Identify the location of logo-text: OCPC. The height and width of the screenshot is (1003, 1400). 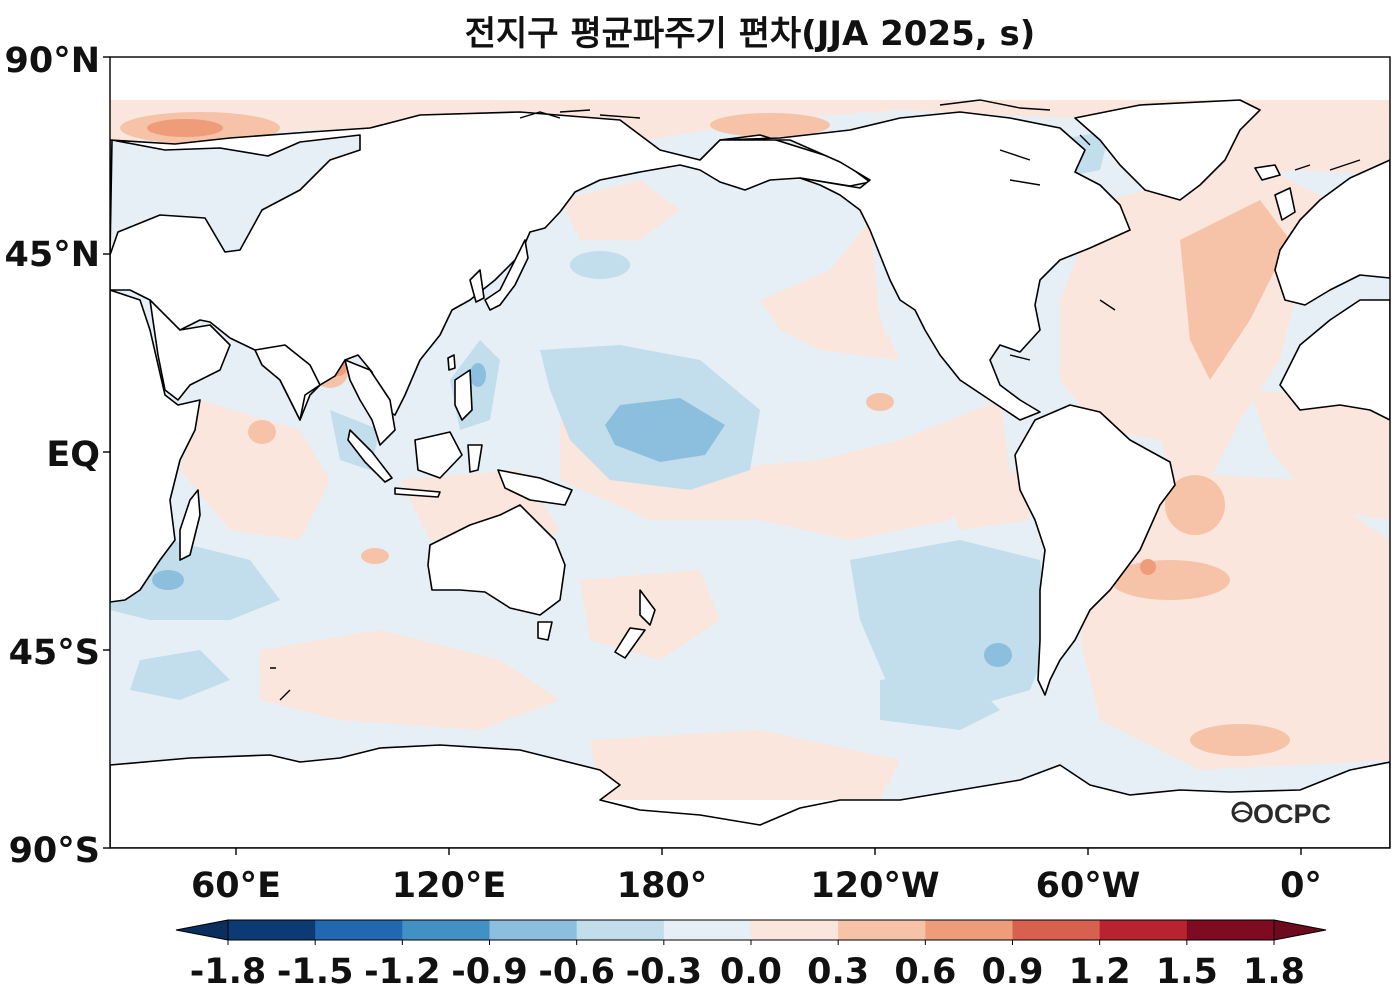
(1292, 814).